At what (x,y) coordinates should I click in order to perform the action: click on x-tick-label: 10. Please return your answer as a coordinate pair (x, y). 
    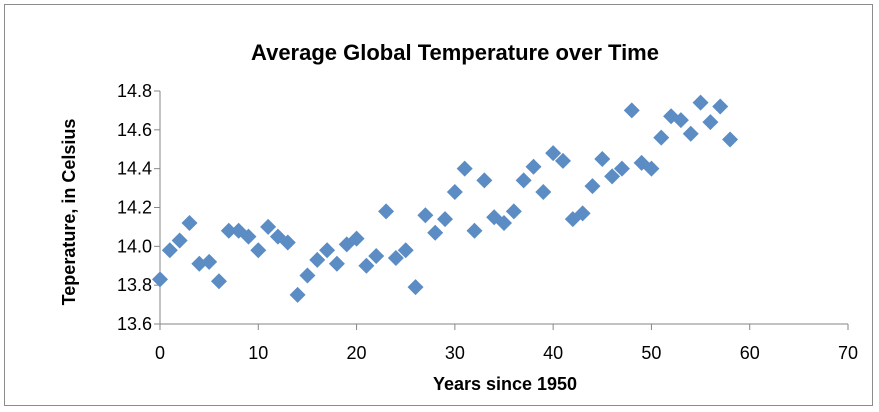
    Looking at the image, I should click on (258, 353).